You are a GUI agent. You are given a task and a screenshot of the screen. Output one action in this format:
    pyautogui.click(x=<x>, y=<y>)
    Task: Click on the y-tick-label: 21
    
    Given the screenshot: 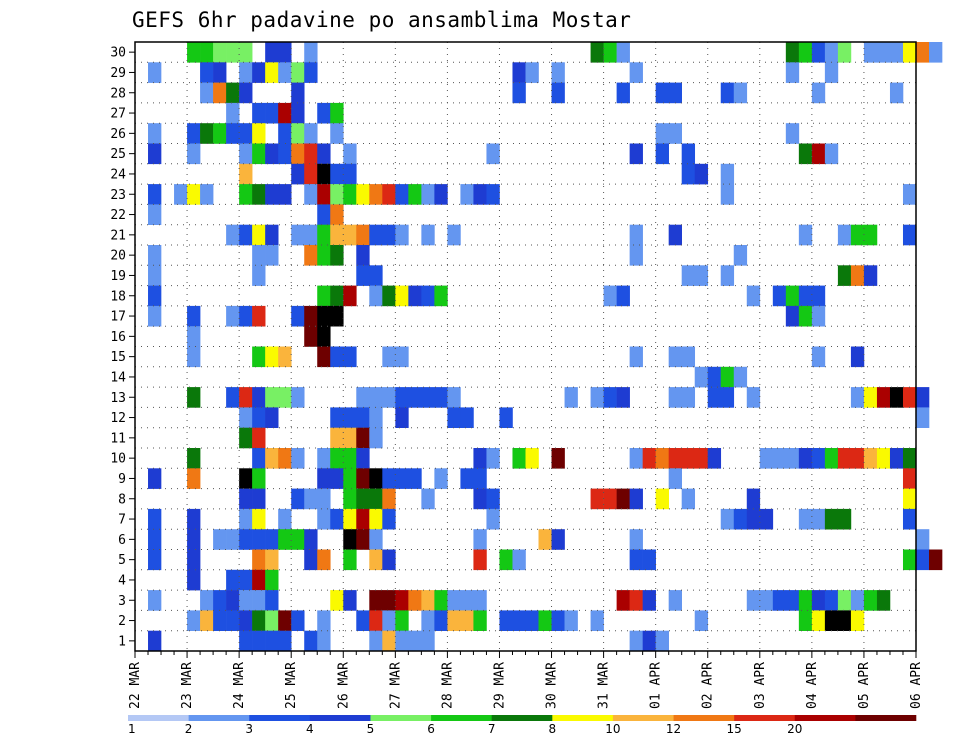 What is the action you would take?
    pyautogui.click(x=118, y=235)
    